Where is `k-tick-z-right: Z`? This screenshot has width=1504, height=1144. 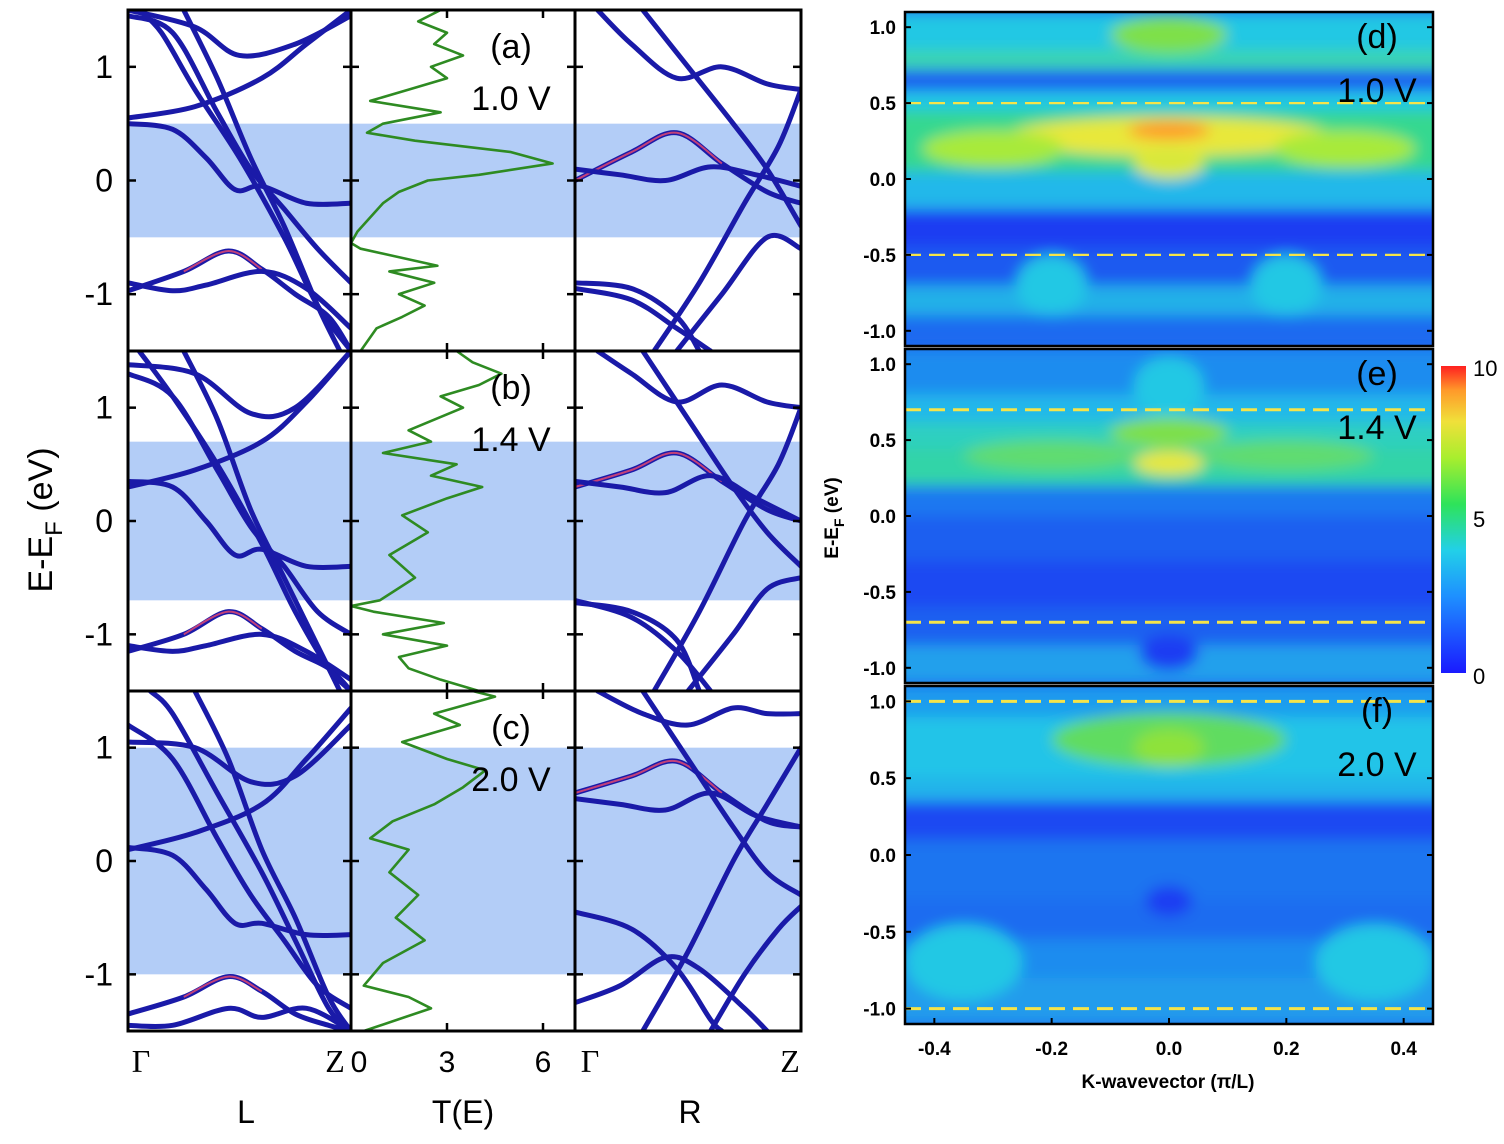 k-tick-z-right: Z is located at coordinates (790, 1061).